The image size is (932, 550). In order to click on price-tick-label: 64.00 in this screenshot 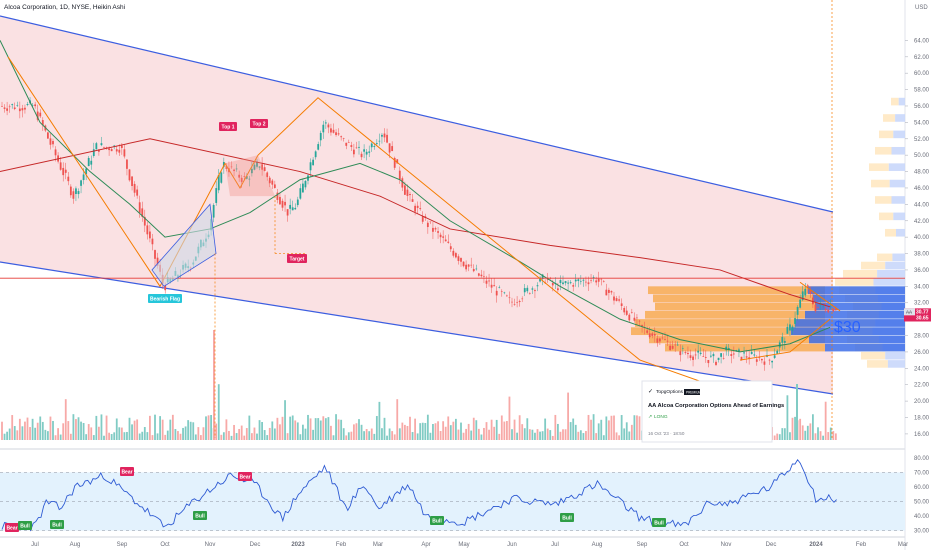, I will do `click(922, 41)`.